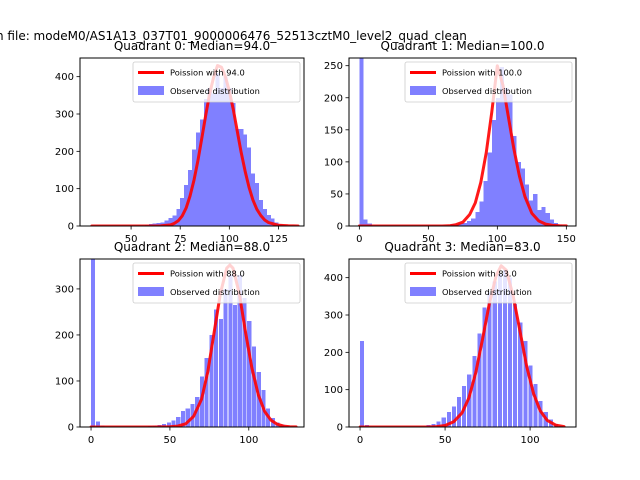 The width and height of the screenshot is (640, 480). Describe the element at coordinates (278, 239) in the screenshot. I see `x-tick-label: 125` at that location.